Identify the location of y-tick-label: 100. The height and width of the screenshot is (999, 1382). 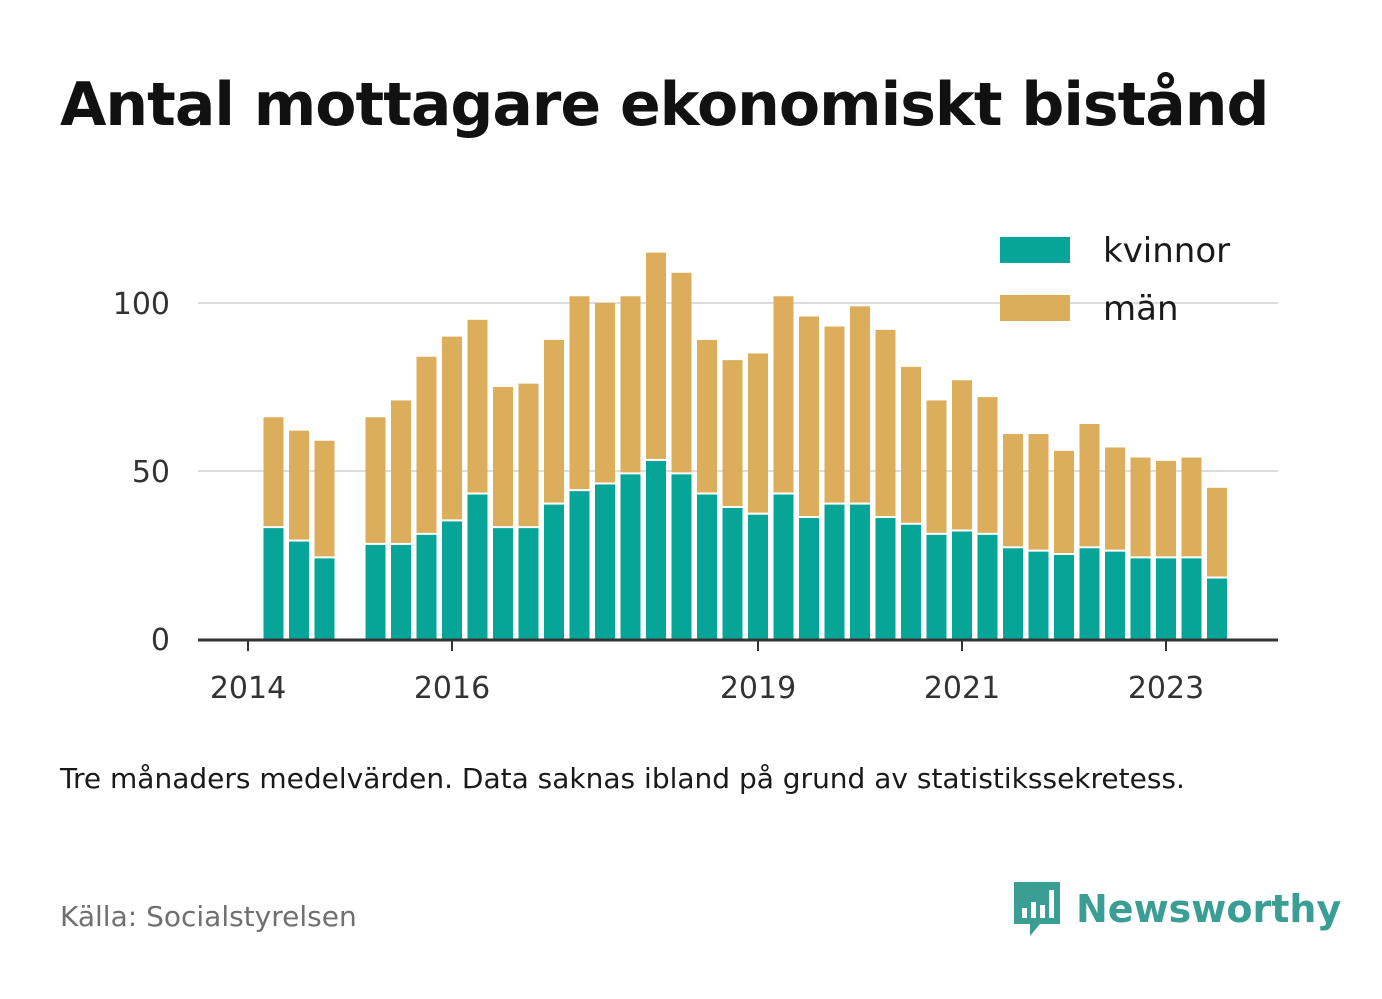
(141, 304).